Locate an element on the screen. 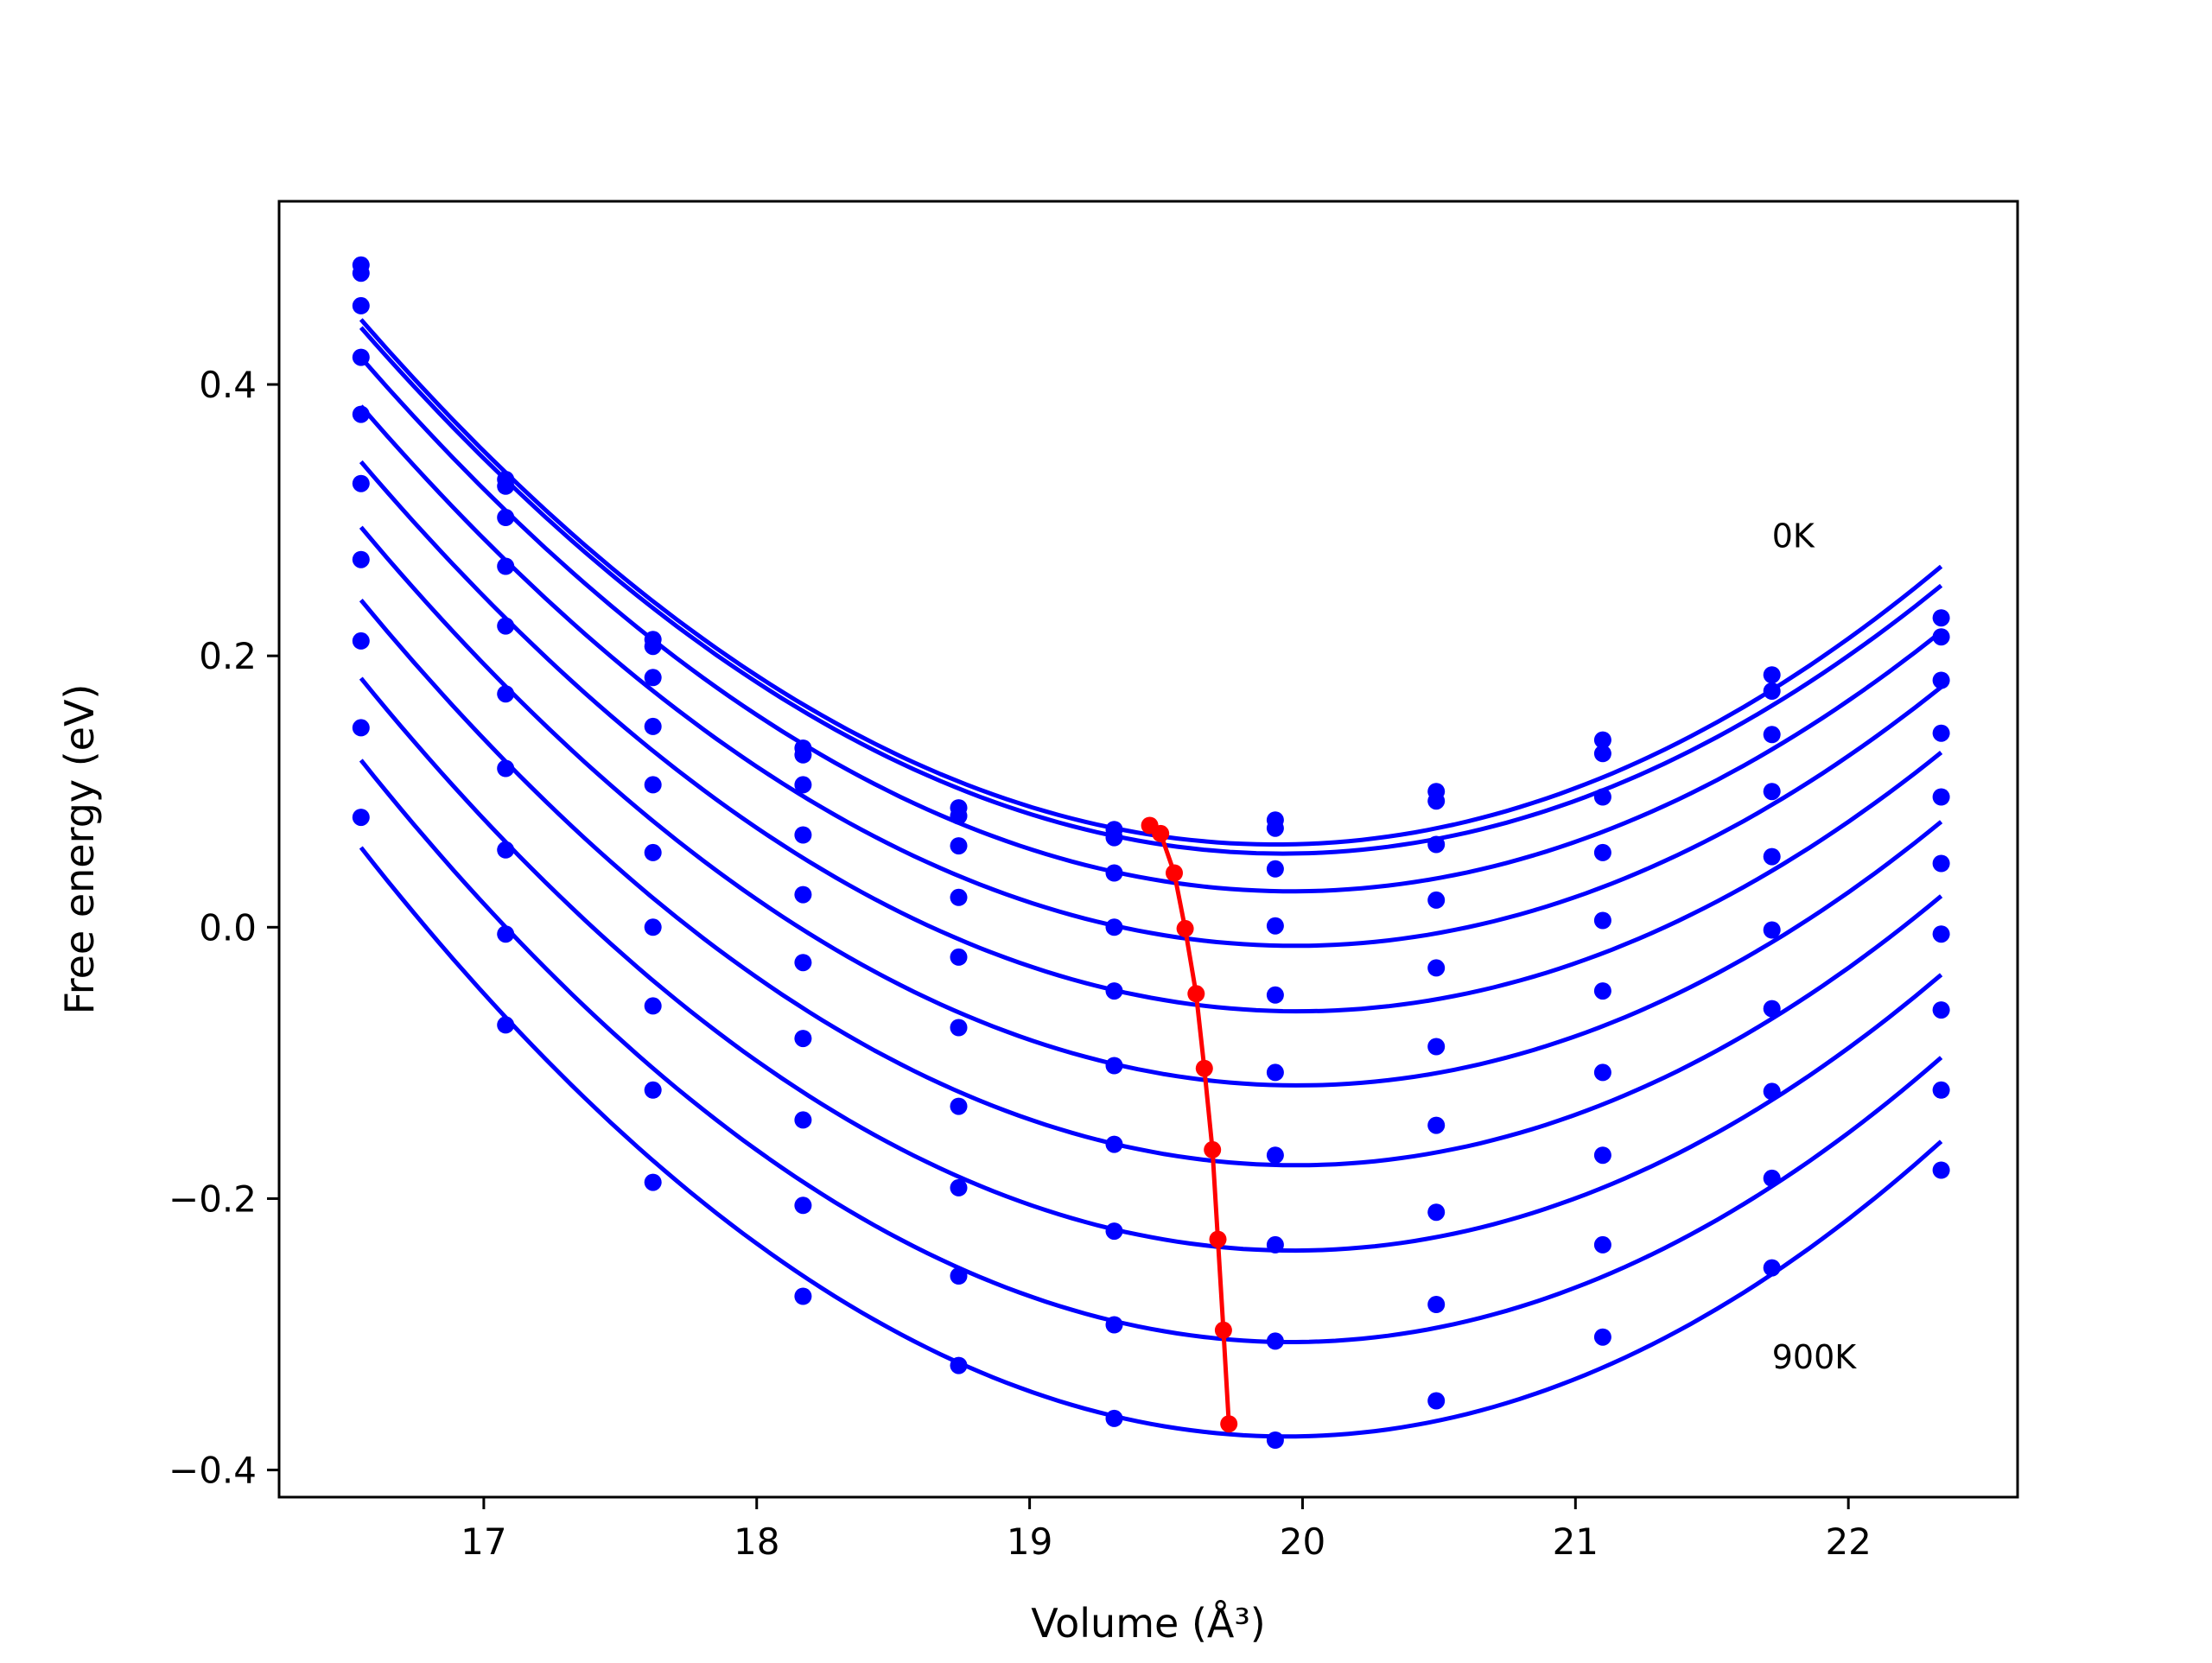  x-tick-label-19: 19 is located at coordinates (1029, 1541).